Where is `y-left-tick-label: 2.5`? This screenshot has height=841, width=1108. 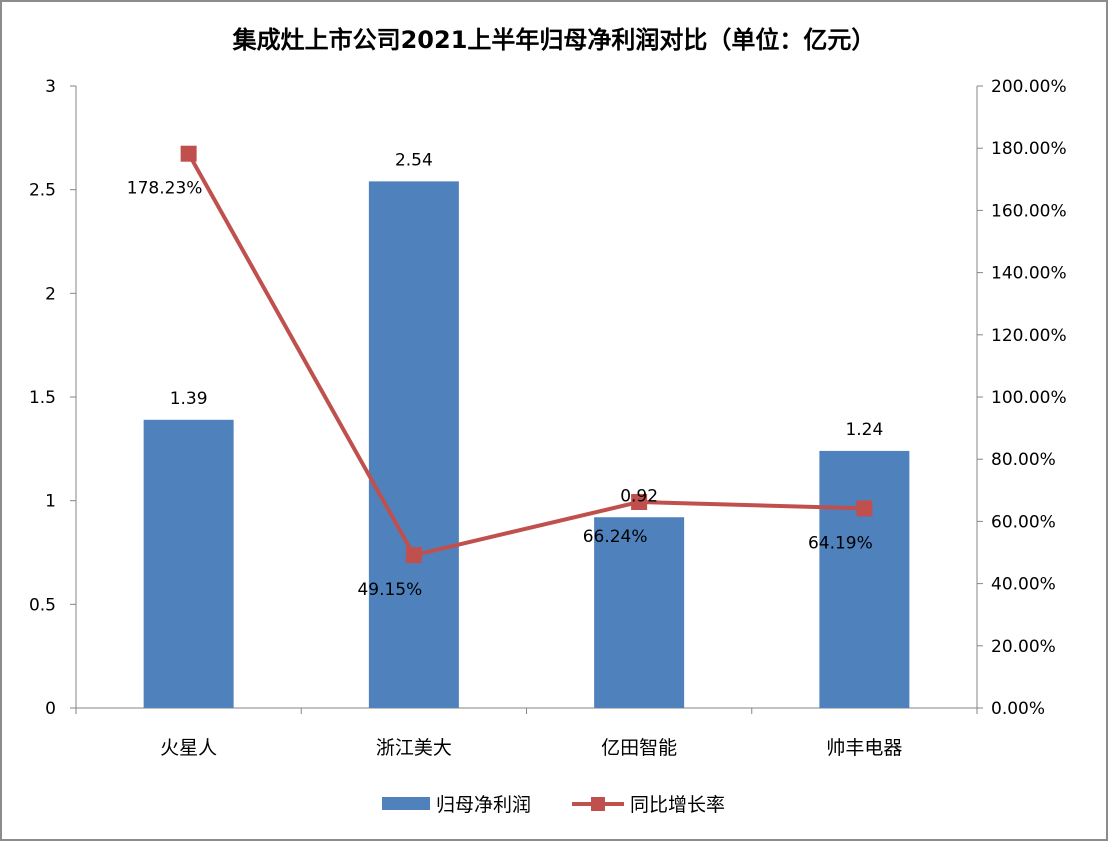
y-left-tick-label: 2.5 is located at coordinates (42, 191).